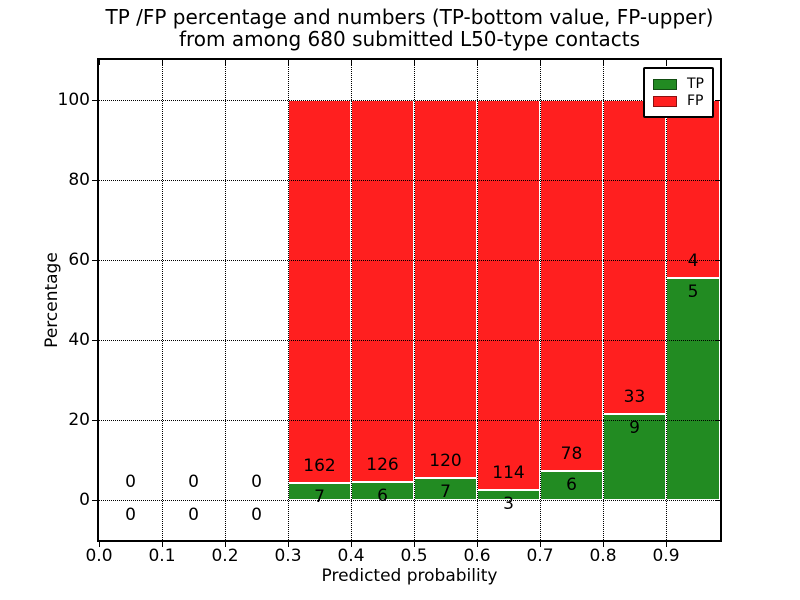 This screenshot has height=600, width=800. What do you see at coordinates (666, 556) in the screenshot?
I see `x-tick-label: 0.9` at bounding box center [666, 556].